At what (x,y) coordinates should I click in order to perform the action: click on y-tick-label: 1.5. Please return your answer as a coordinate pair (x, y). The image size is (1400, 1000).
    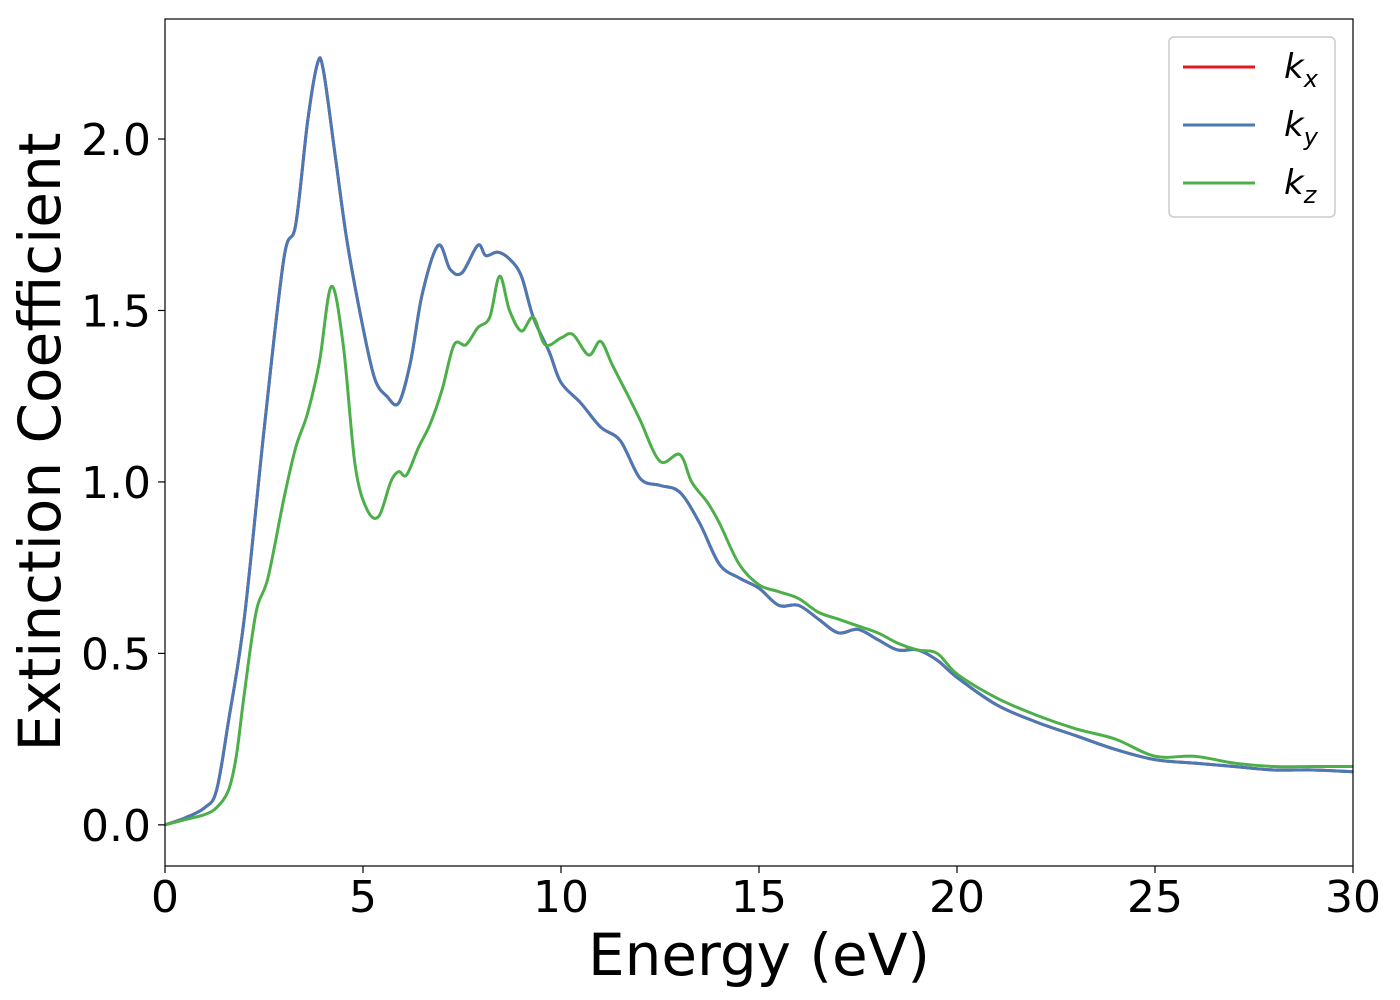
    Looking at the image, I should click on (116, 311).